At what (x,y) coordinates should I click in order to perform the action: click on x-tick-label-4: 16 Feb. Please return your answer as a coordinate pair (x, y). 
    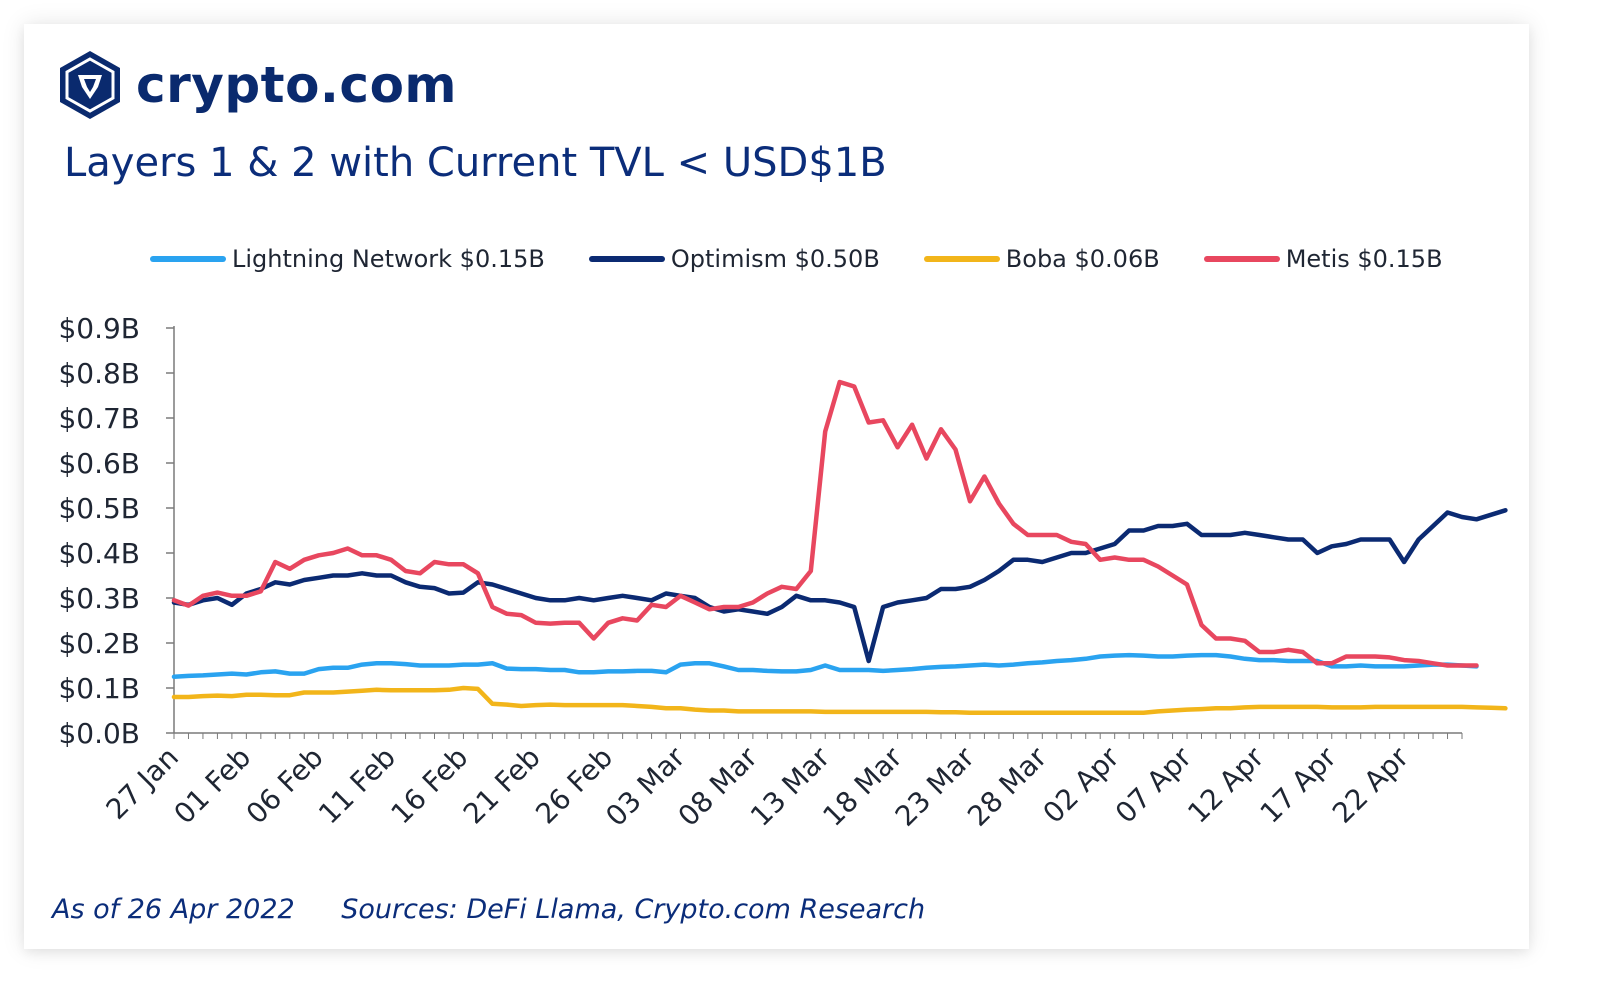
    Looking at the image, I should click on (430, 786).